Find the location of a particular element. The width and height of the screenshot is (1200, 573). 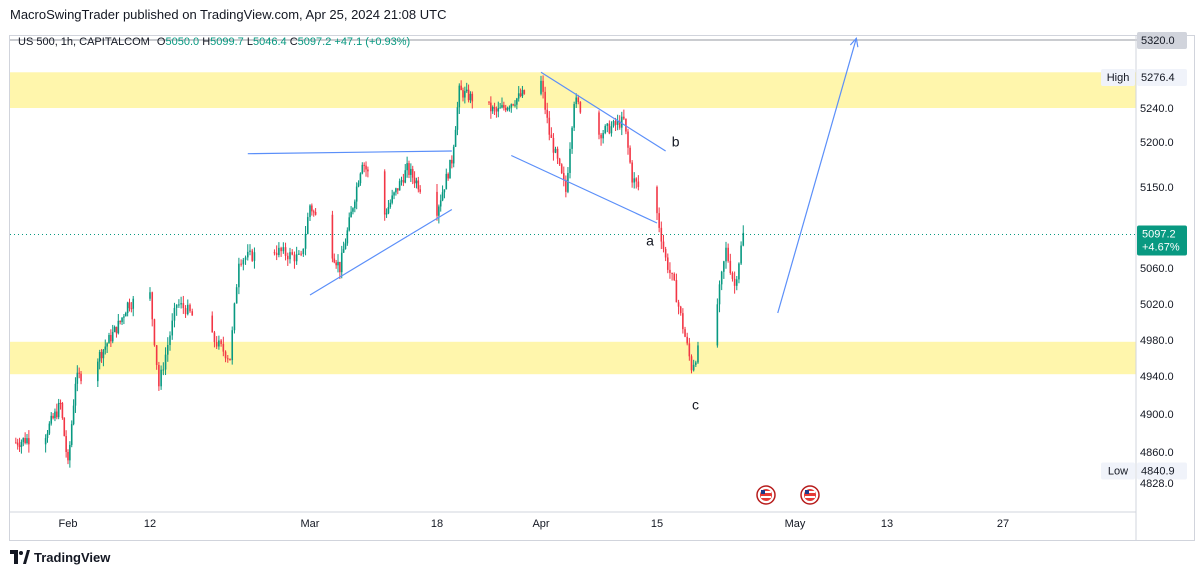

low-price-tag-text: Low is located at coordinates (1118, 472).